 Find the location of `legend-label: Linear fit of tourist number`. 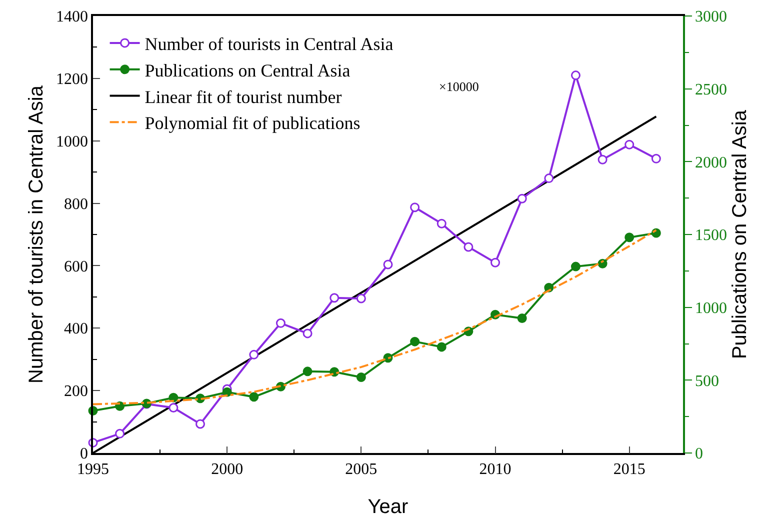

legend-label: Linear fit of tourist number is located at coordinates (243, 96).